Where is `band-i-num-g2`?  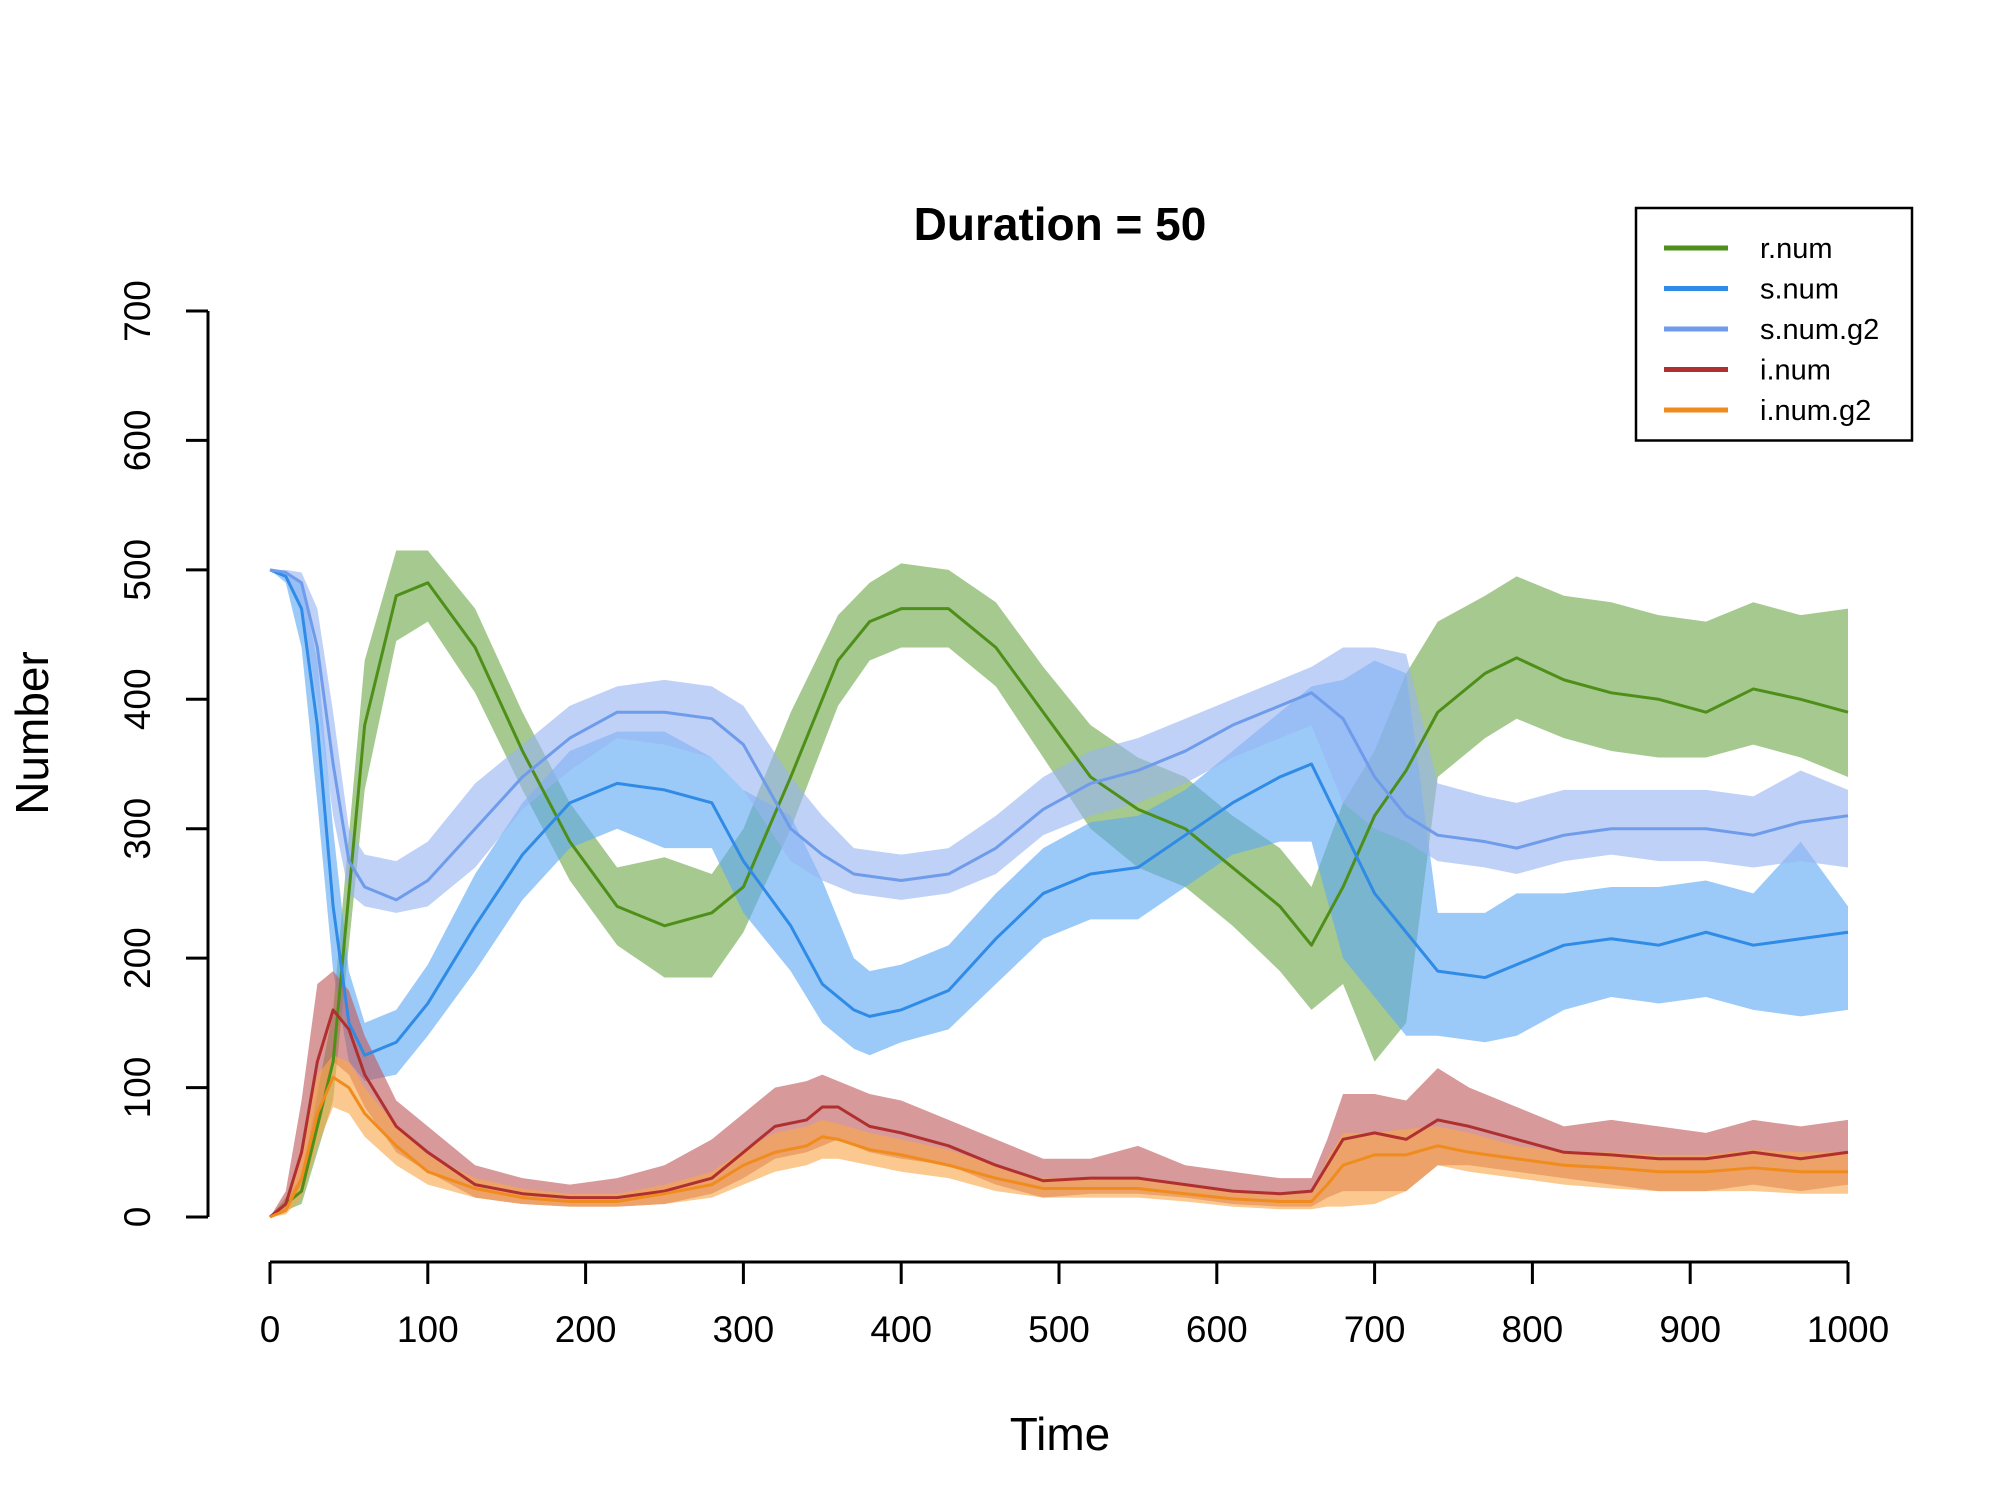
band-i-num-g2 is located at coordinates (1059, 1136).